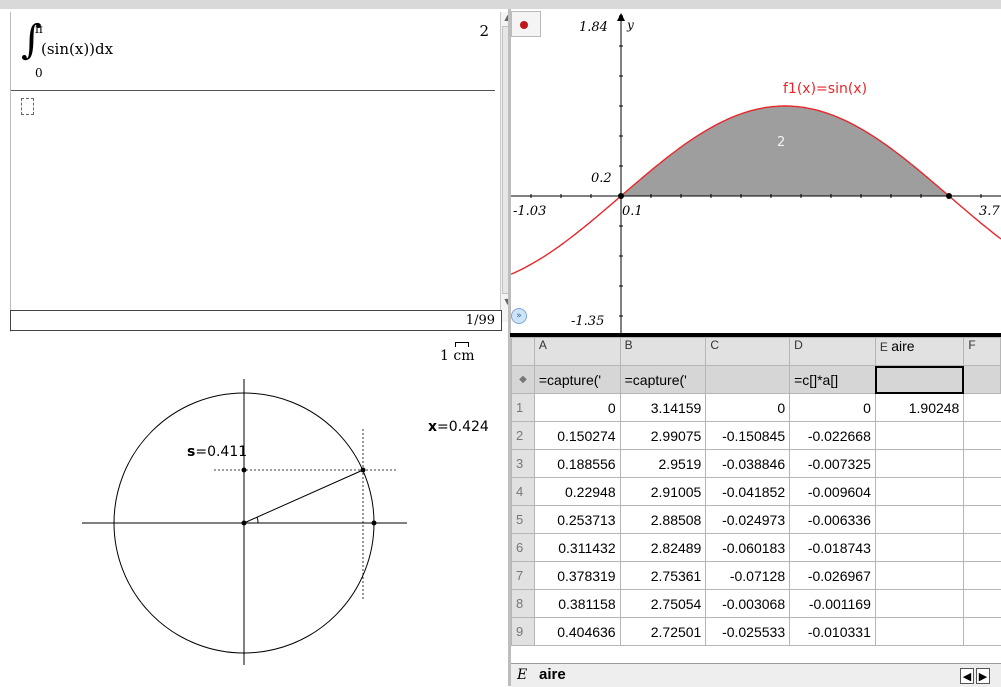  What do you see at coordinates (523, 491) in the screenshot?
I see `row-number: 4` at bounding box center [523, 491].